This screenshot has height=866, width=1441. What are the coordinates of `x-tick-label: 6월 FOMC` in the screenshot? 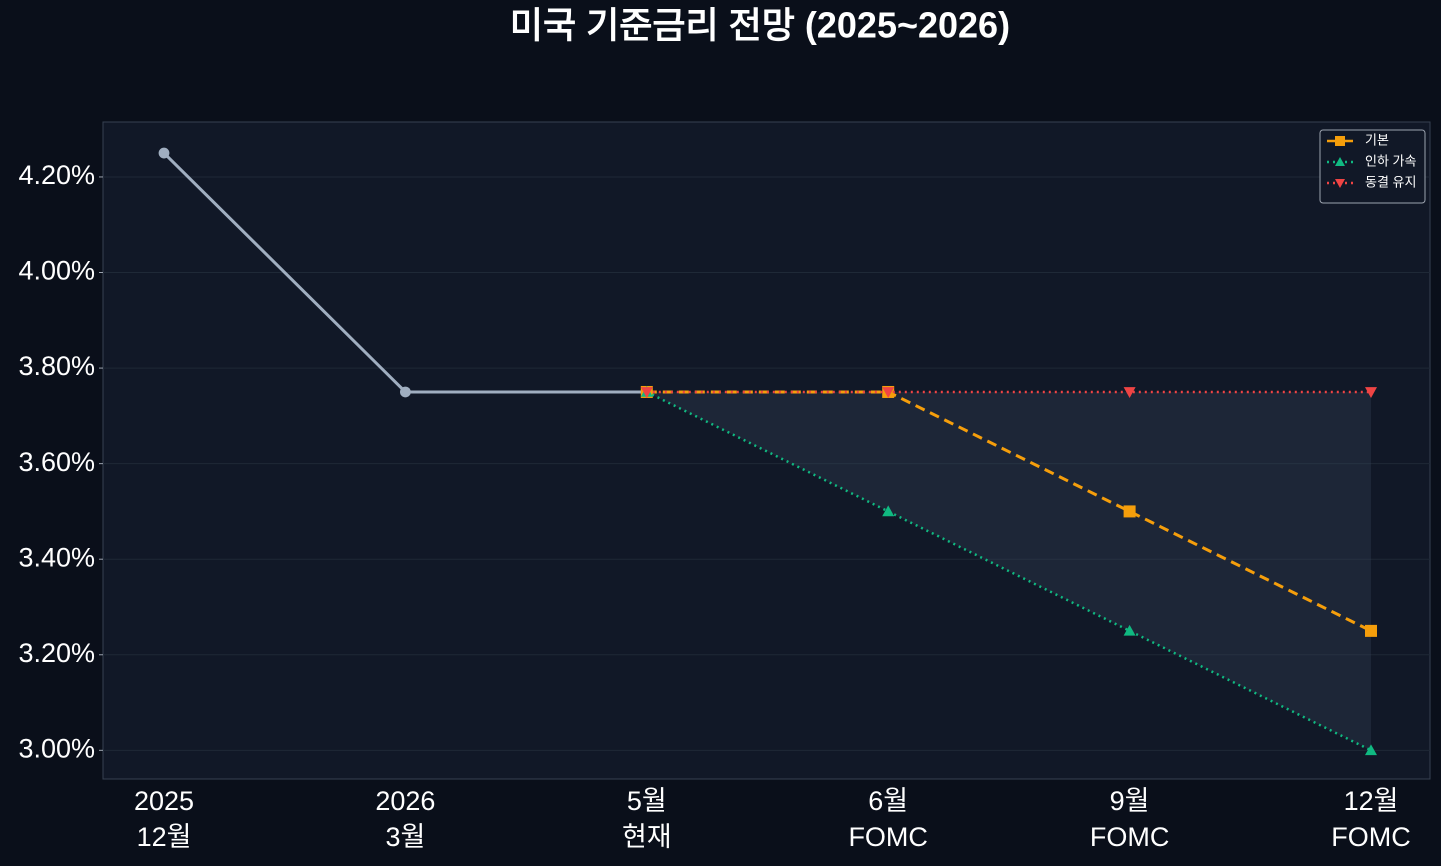 It's located at (888, 819).